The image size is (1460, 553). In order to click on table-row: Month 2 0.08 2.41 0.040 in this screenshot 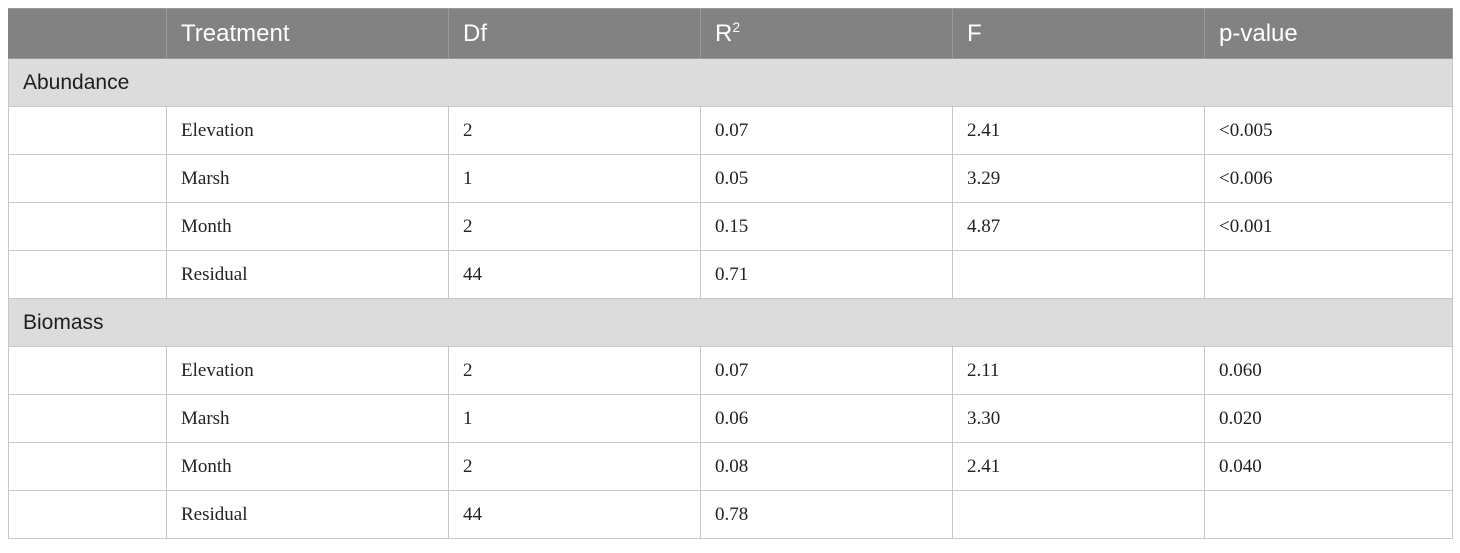, I will do `click(730, 466)`.